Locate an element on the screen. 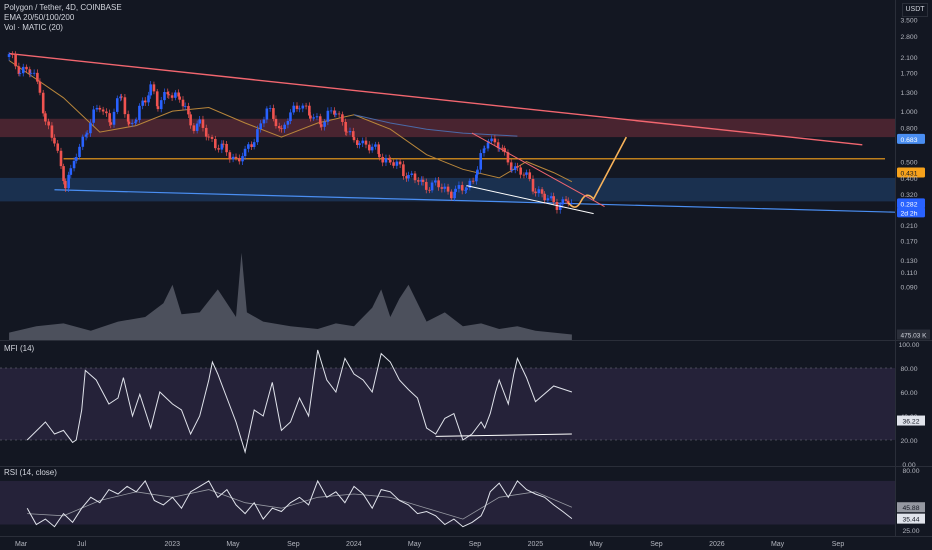 The width and height of the screenshot is (932, 550). price-divergence-line is located at coordinates (530, 200).